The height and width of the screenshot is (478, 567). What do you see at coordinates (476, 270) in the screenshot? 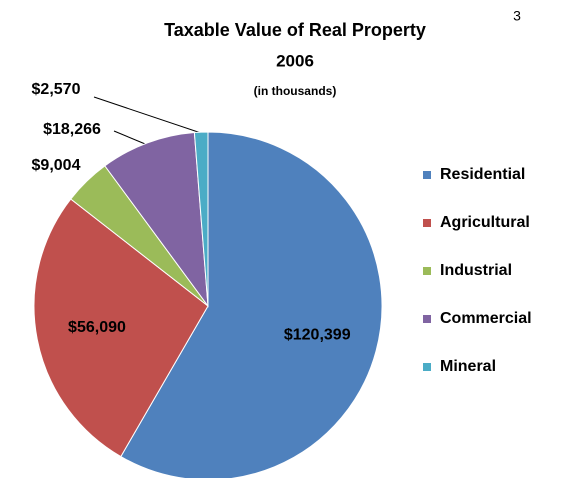
I see `legend-label: Industrial` at bounding box center [476, 270].